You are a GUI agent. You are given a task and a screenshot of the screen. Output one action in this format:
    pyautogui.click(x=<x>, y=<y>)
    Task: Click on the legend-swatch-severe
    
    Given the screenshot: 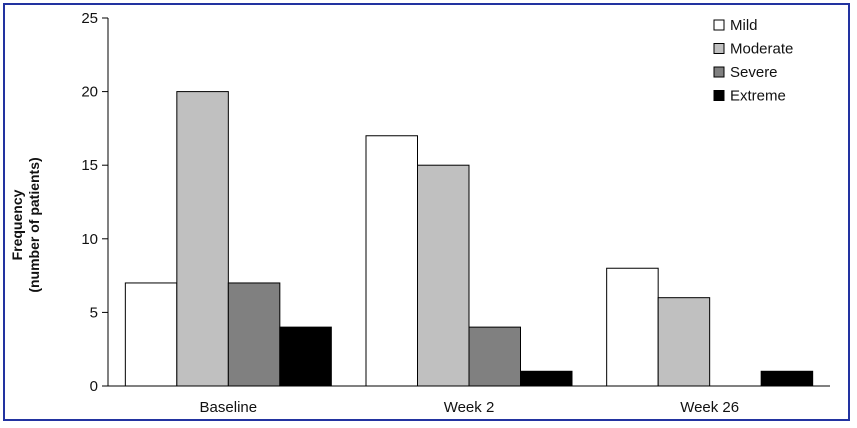 What is the action you would take?
    pyautogui.click(x=719, y=72)
    